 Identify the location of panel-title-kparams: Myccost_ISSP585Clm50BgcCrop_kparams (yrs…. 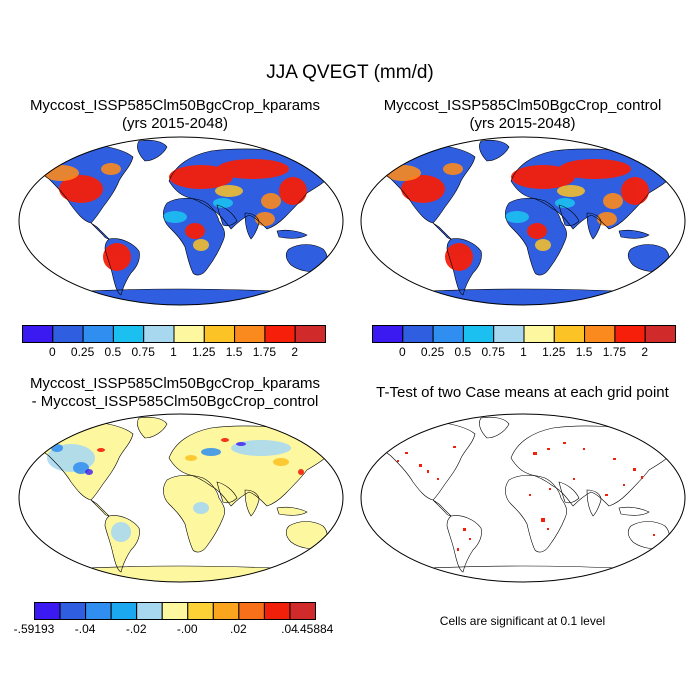
(175, 115).